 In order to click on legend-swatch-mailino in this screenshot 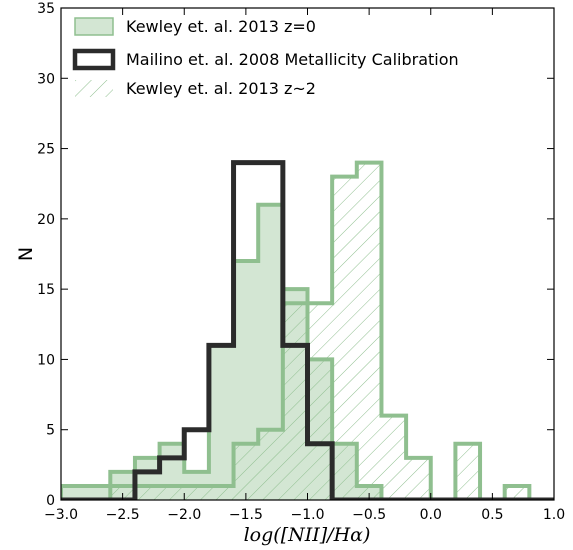, I will do `click(94, 59)`.